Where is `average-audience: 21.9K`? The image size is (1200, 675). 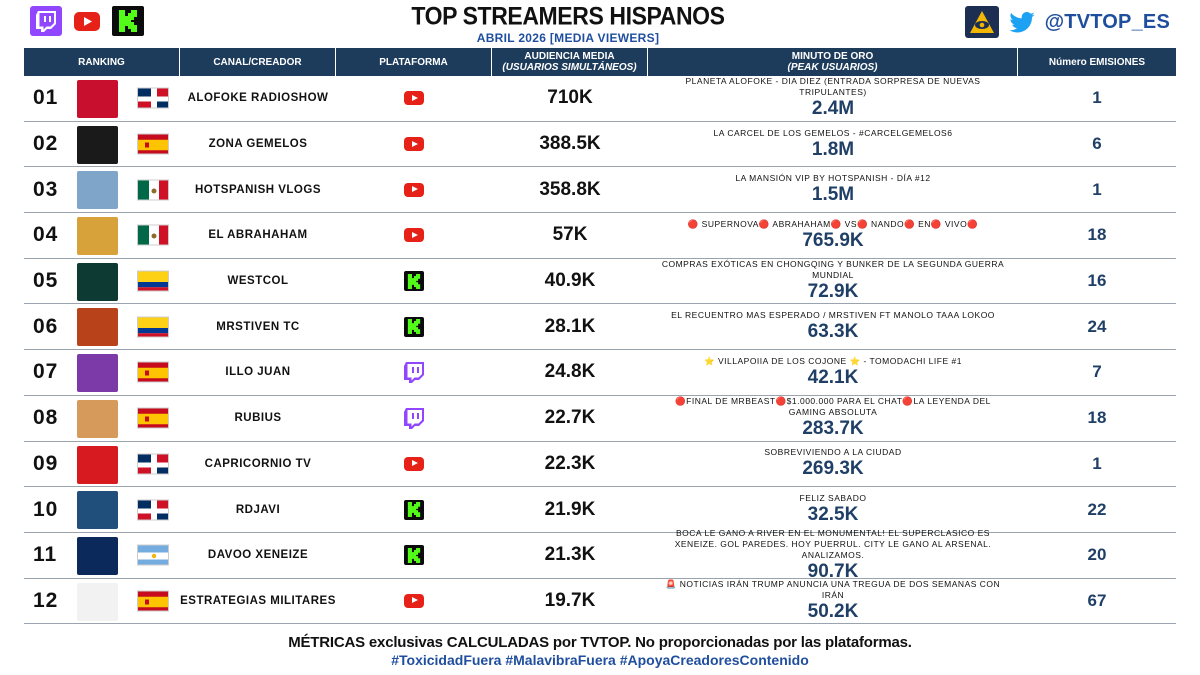
average-audience: 21.9K is located at coordinates (570, 509).